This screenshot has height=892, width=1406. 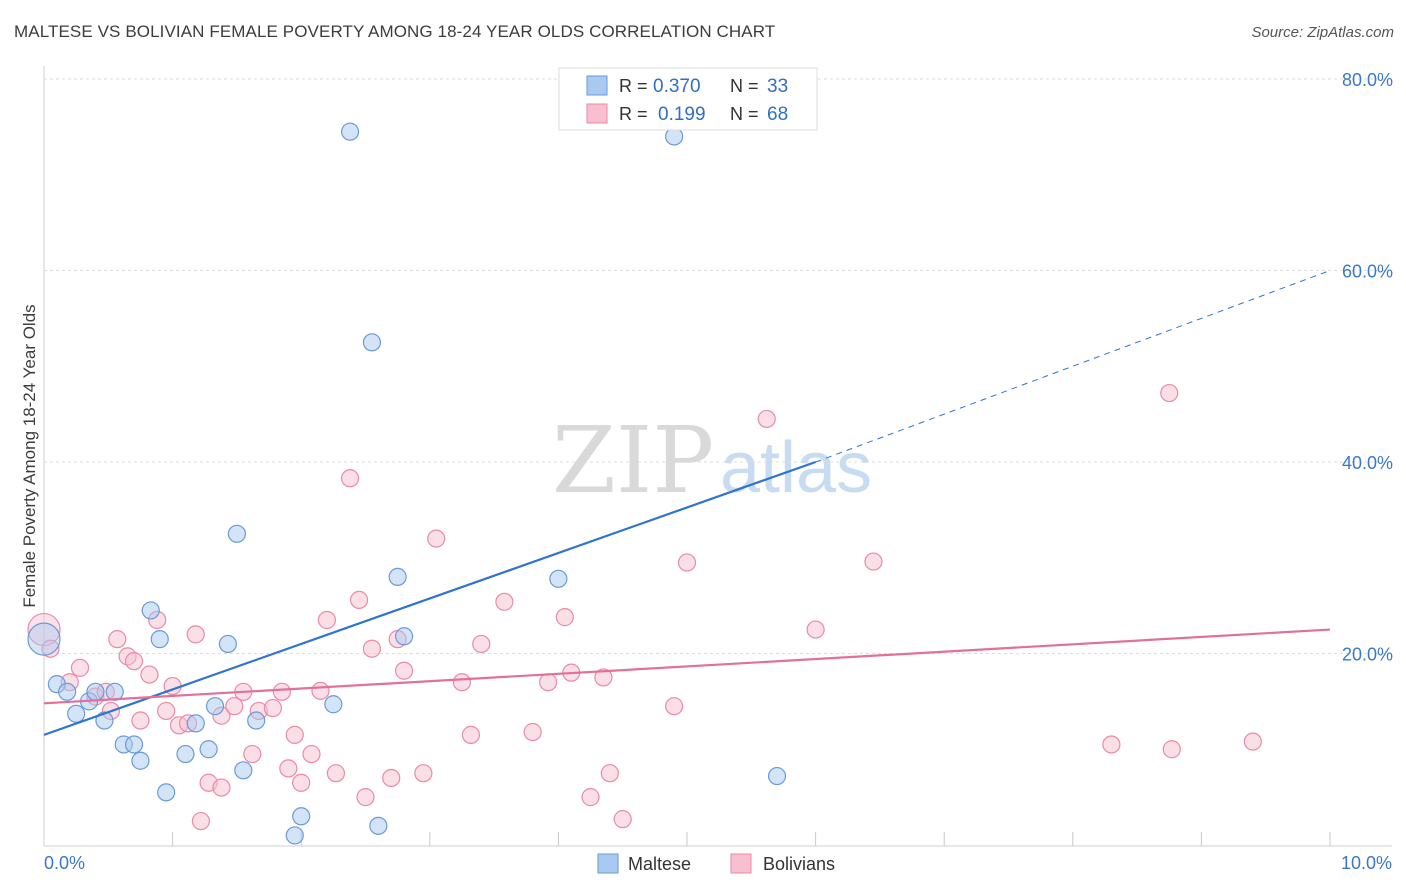 I want to click on x-axis-ticks, so click(x=751, y=839).